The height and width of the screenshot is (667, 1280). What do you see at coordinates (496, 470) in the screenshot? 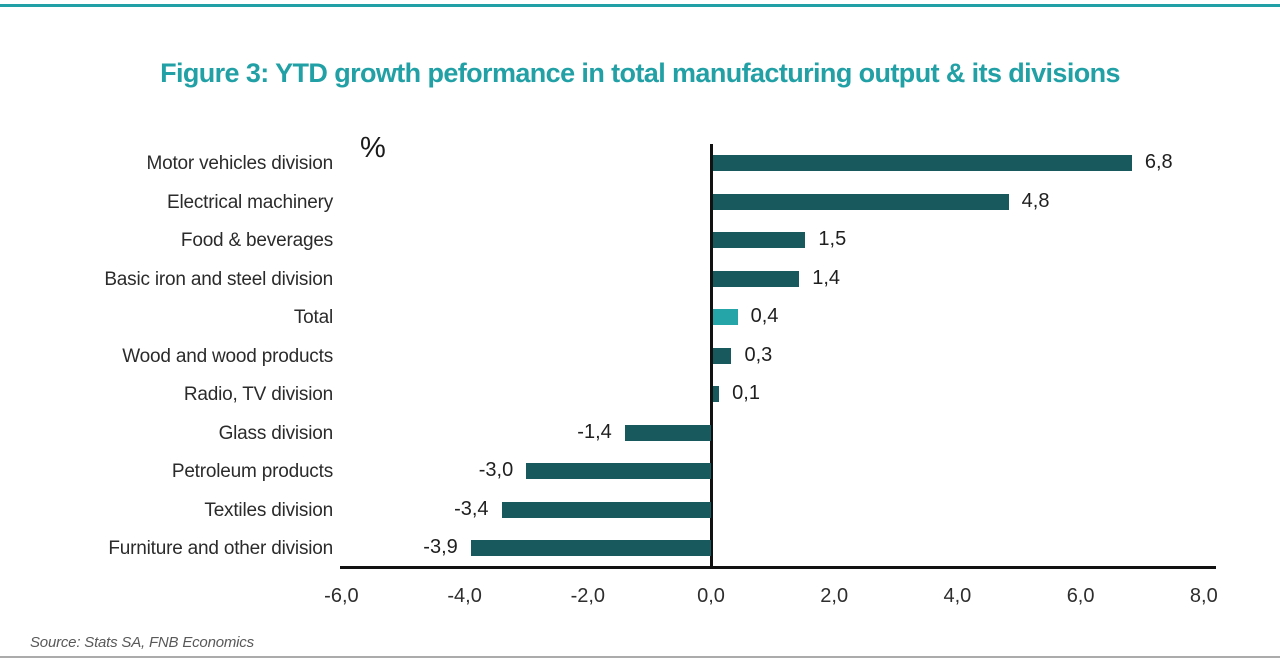
I see `value-label: -3,0` at bounding box center [496, 470].